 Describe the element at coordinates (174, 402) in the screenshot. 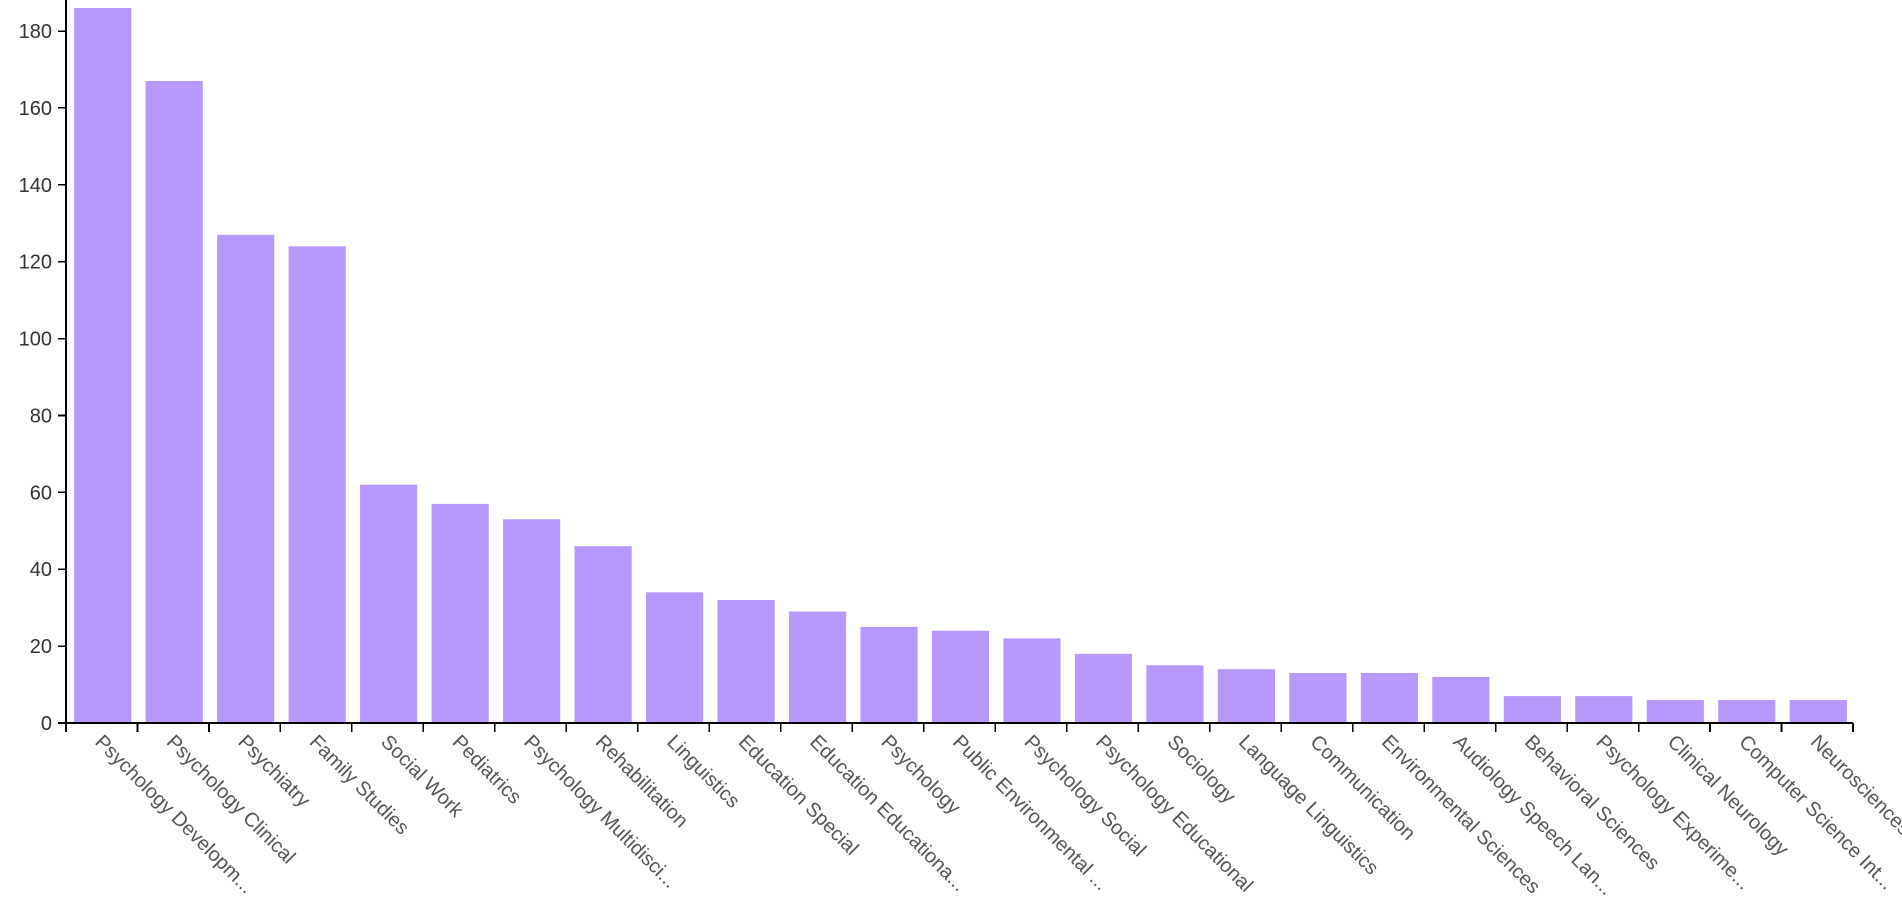

I see `bar-psychology-clinical` at that location.